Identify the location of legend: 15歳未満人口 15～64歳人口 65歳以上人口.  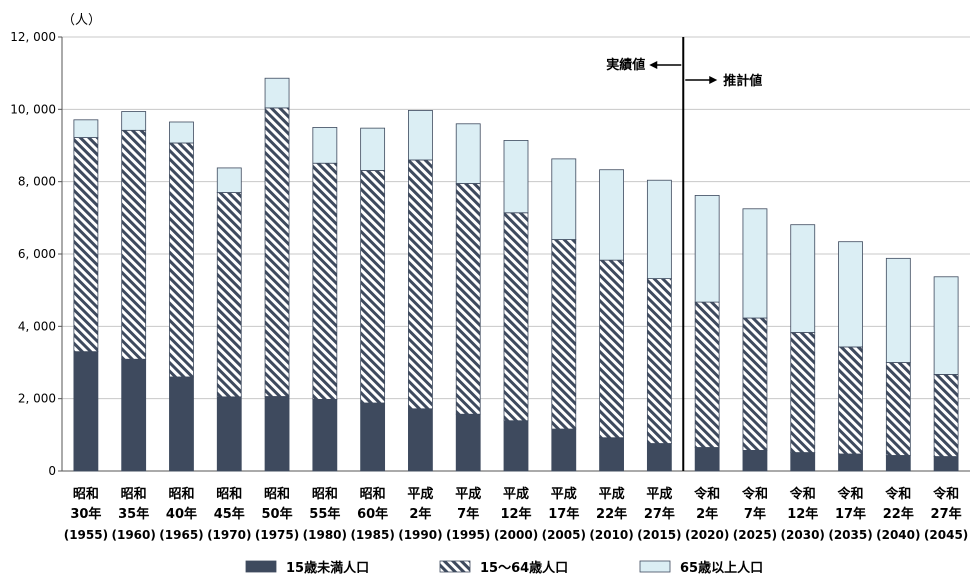
(504, 568).